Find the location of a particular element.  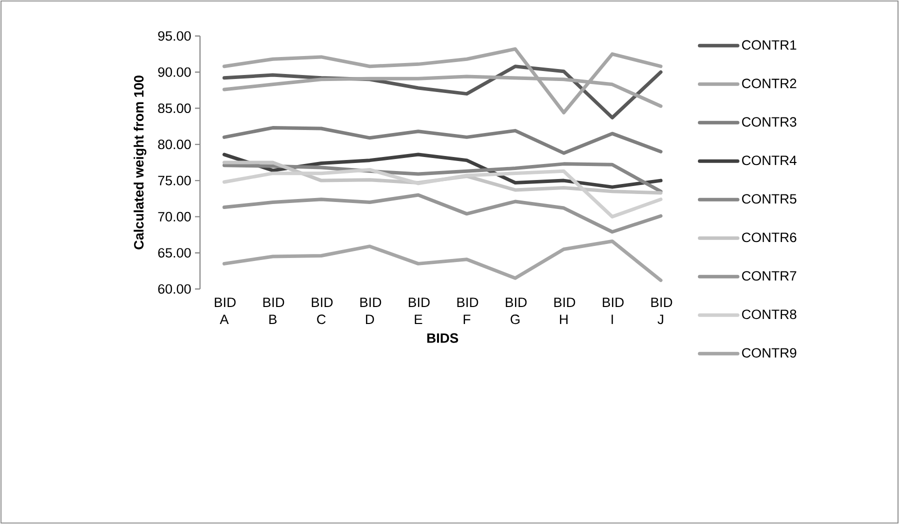

y-tick-label: 90.00 is located at coordinates (174, 72).